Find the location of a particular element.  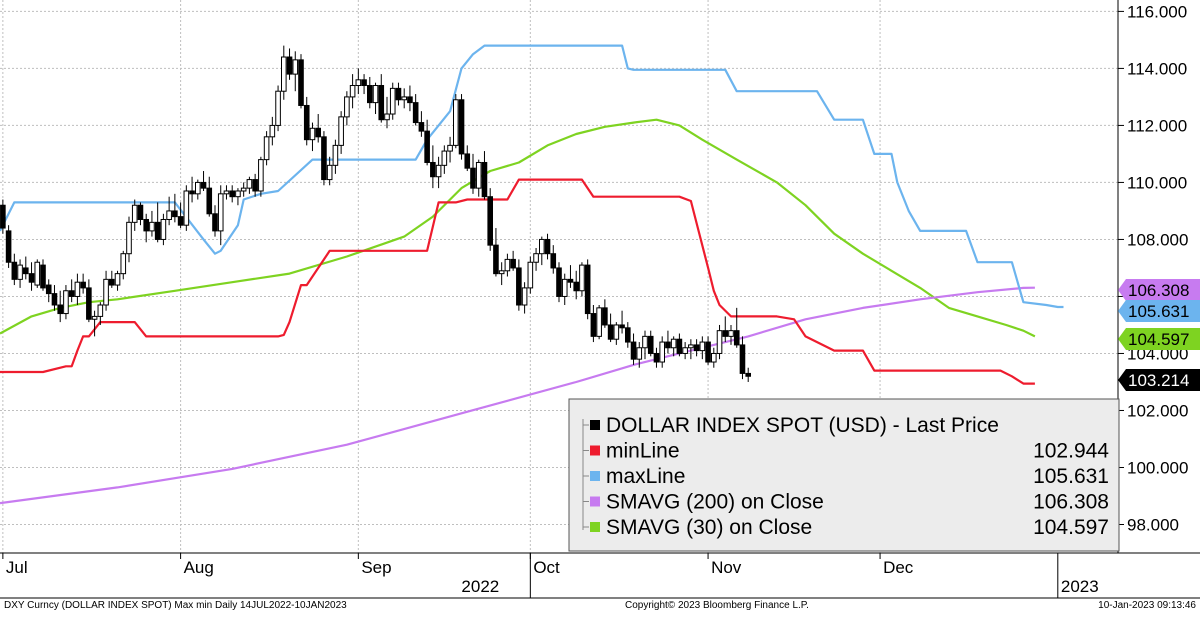

legend-value: 106.308 is located at coordinates (1071, 502).